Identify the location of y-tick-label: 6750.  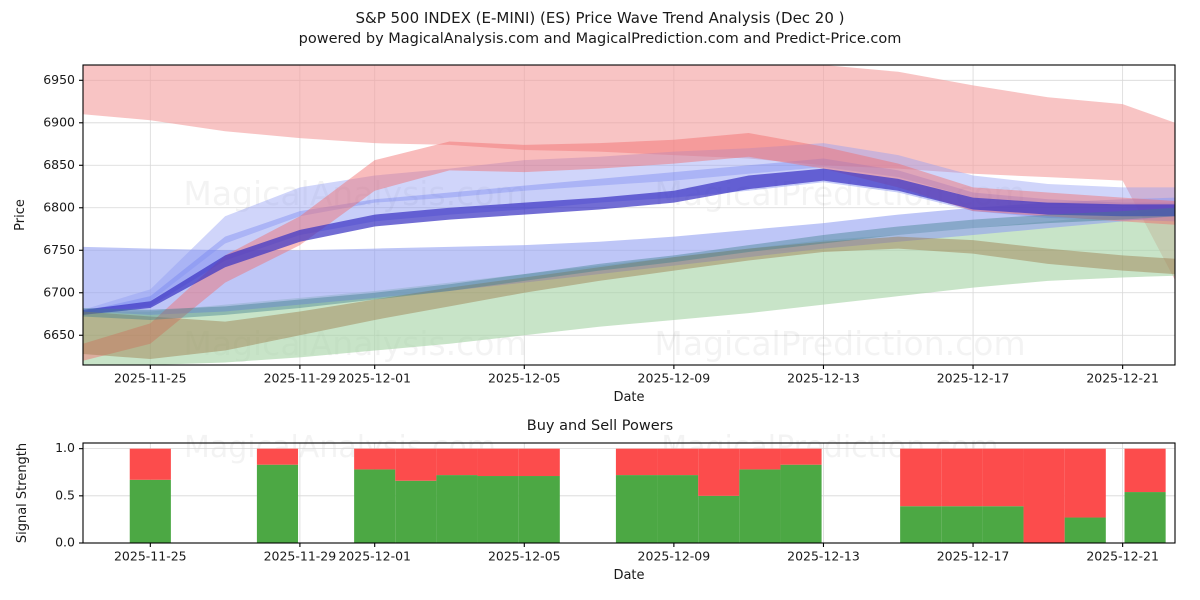
(59, 249).